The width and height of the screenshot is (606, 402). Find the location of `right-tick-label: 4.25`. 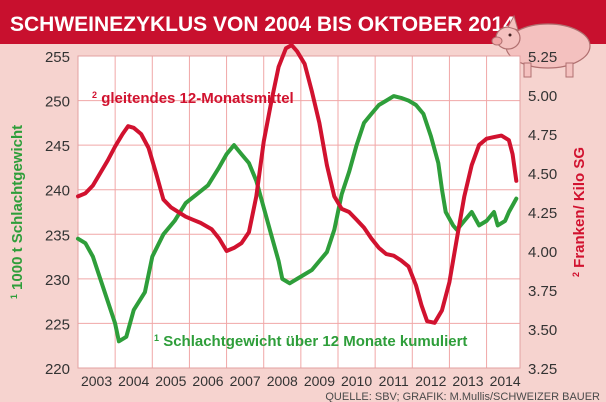

right-tick-label: 4.25 is located at coordinates (542, 213).